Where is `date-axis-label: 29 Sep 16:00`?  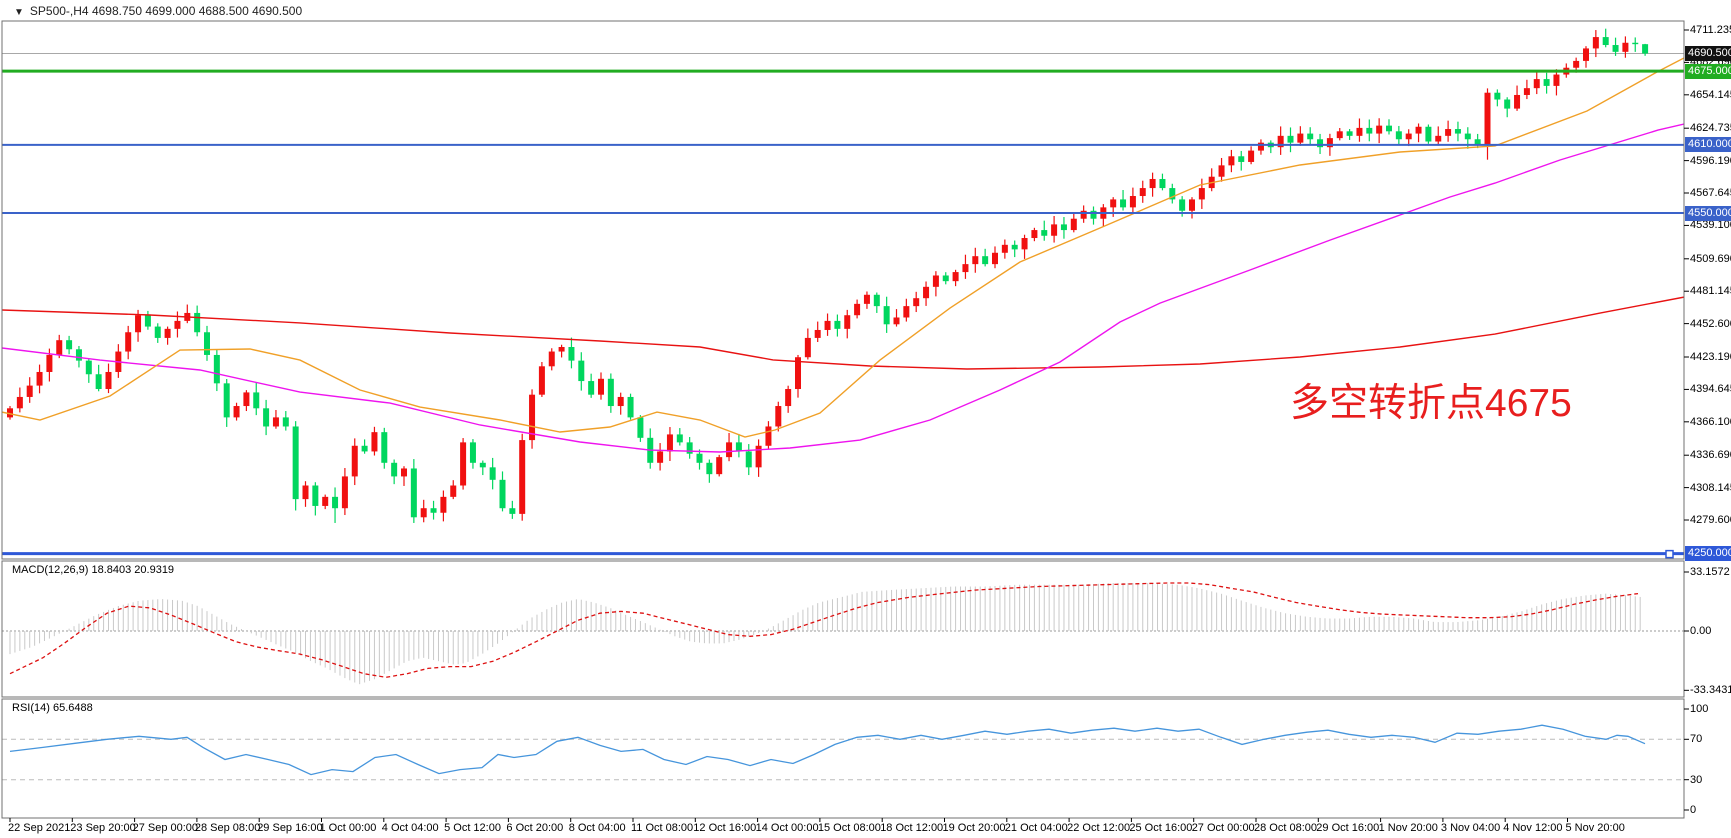 date-axis-label: 29 Sep 16:00 is located at coordinates (290, 828).